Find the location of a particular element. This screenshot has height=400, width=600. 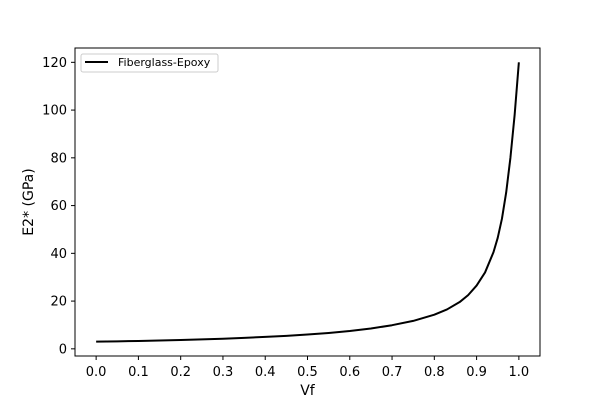

x-tick-label: 0.6 is located at coordinates (349, 372).